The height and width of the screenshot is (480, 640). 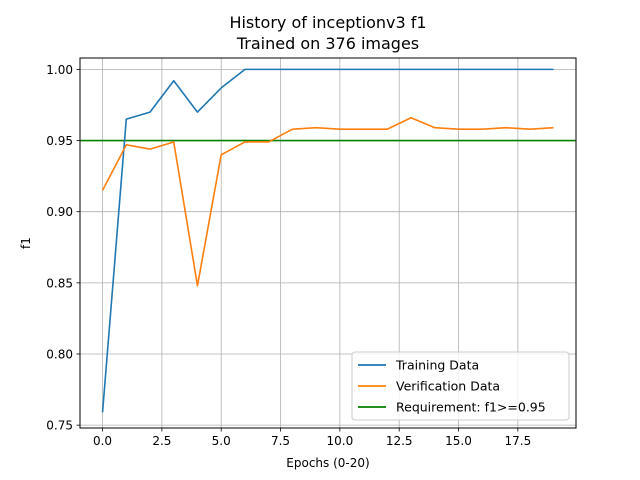 I want to click on x-tick-label: 0.0, so click(x=102, y=441).